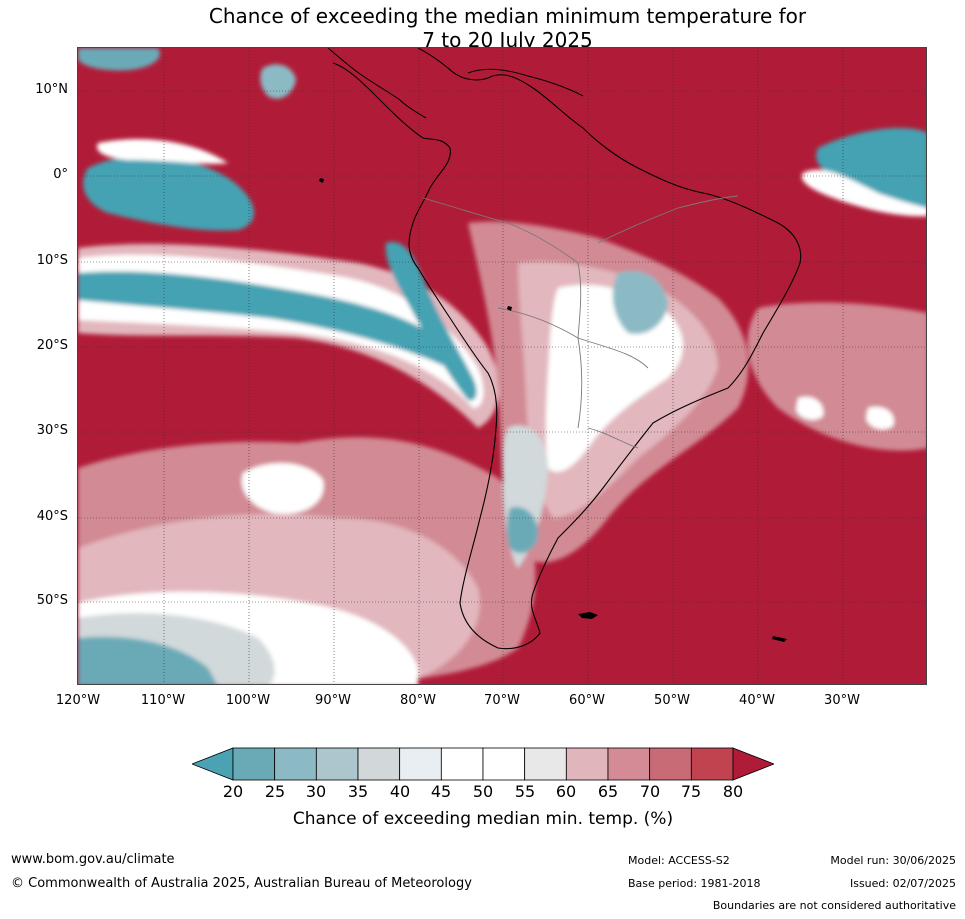  Describe the element at coordinates (400, 791) in the screenshot. I see `colorbar-tick-40: 40` at that location.